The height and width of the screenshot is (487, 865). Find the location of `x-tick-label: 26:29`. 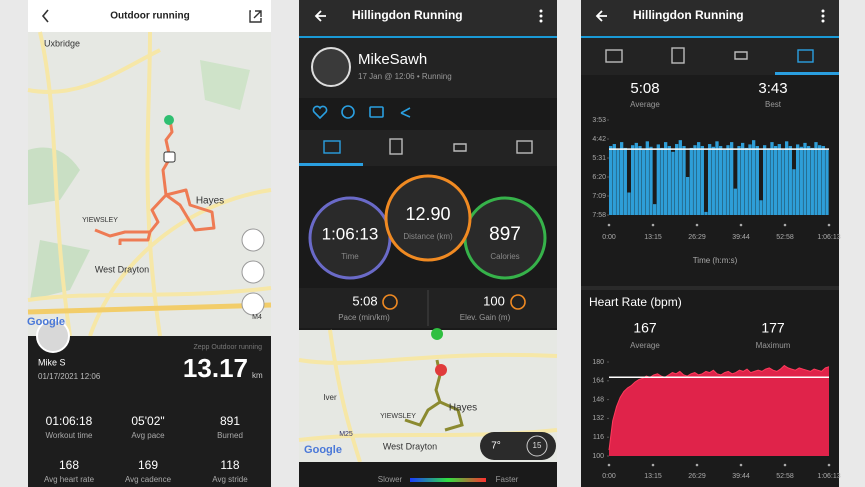

x-tick-label: 26:29 is located at coordinates (697, 237).